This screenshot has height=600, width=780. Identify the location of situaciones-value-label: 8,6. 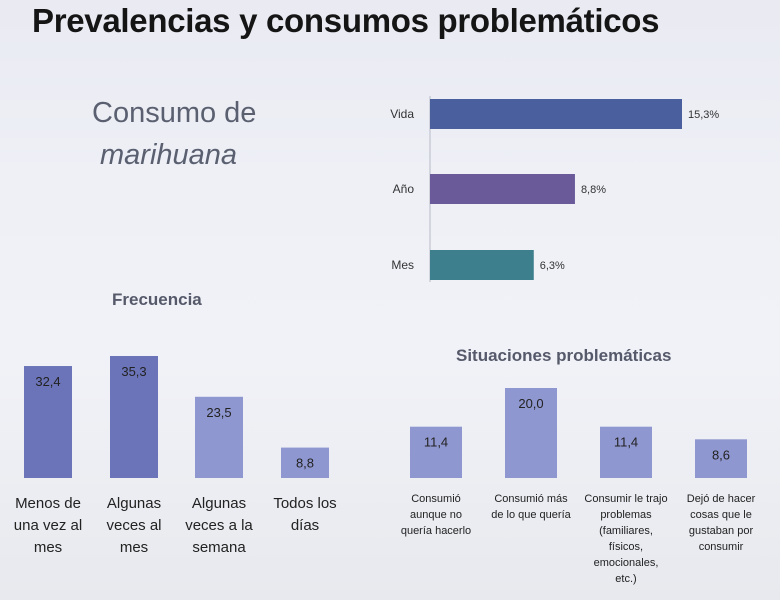
(721, 454).